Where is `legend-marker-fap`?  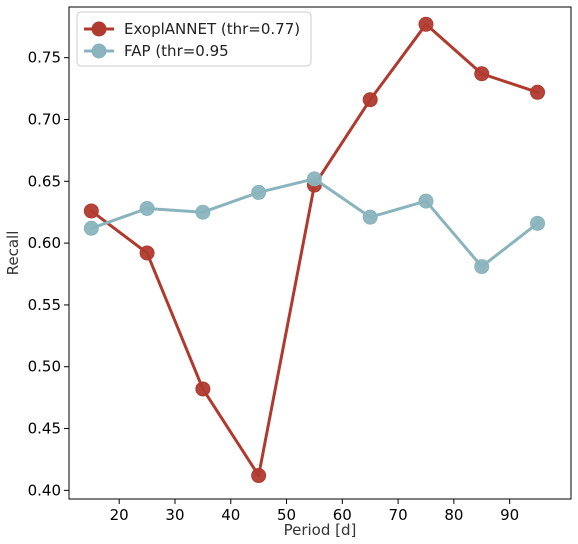
legend-marker-fap is located at coordinates (99, 51).